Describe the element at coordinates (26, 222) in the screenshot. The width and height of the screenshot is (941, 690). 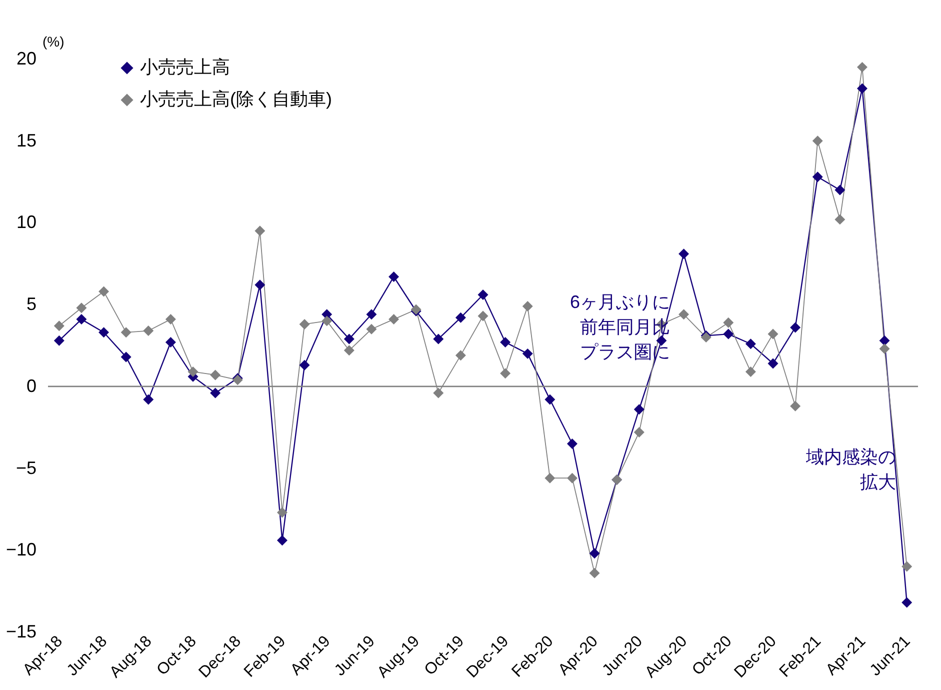
I see `y-tick-label: 10` at that location.